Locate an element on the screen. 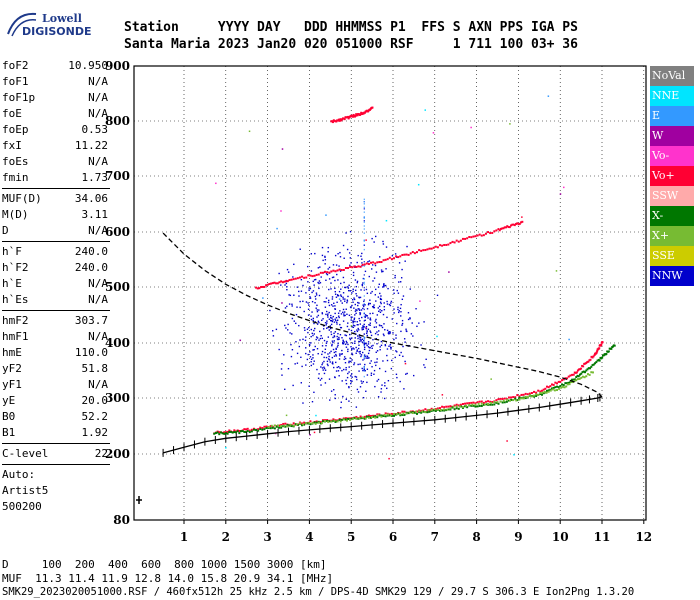 The image size is (700, 600). param-name: foE is located at coordinates (12, 113).